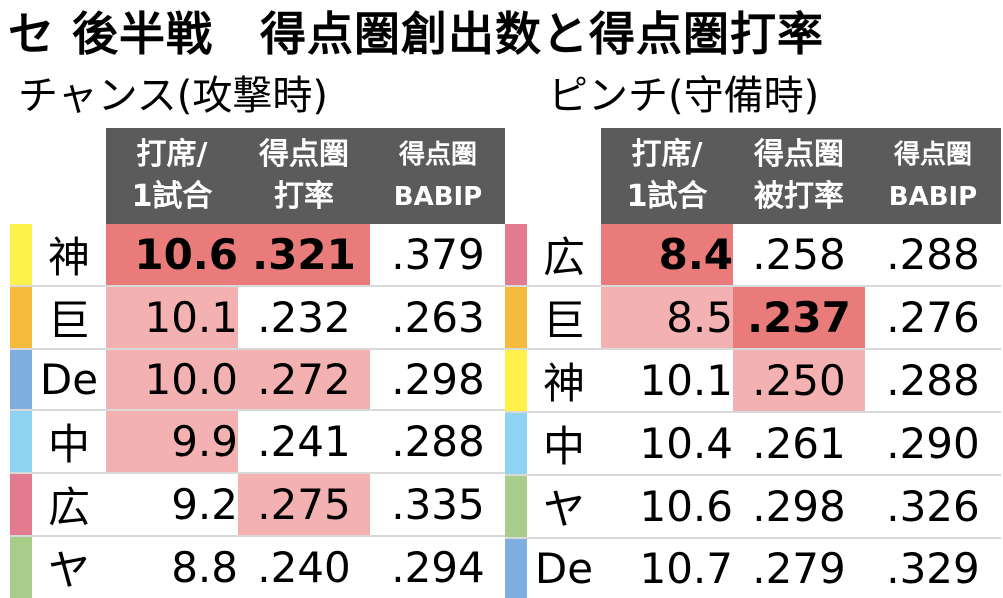  I want to click on table-row: 中 10.4 .261 .290, so click(753, 444).